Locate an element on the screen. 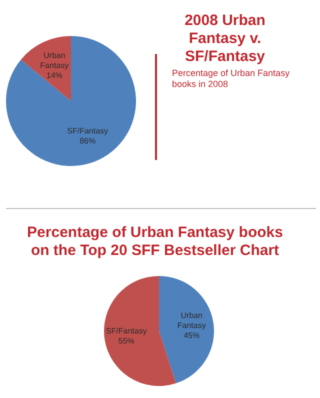 The image size is (320, 398). data-label: 55% is located at coordinates (126, 341).